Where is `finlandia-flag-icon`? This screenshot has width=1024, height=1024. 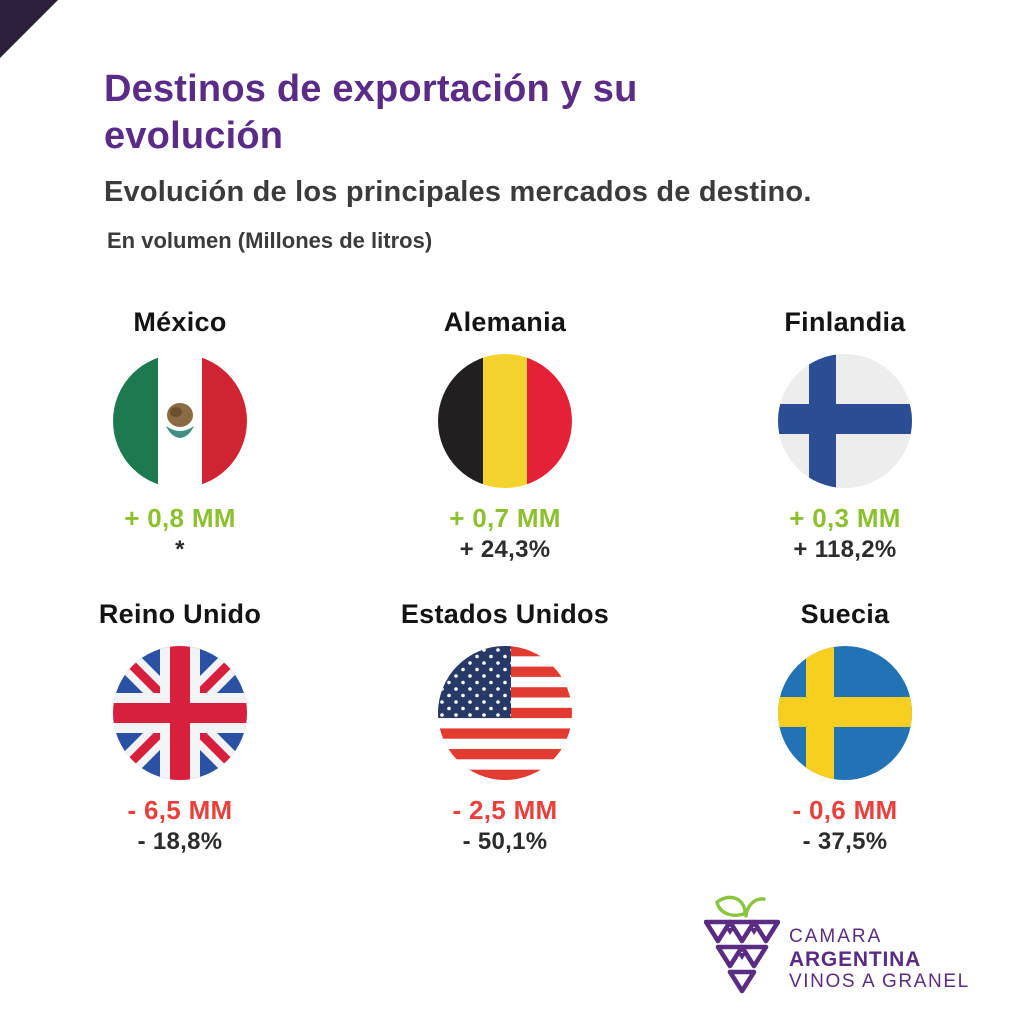
finlandia-flag-icon is located at coordinates (845, 421).